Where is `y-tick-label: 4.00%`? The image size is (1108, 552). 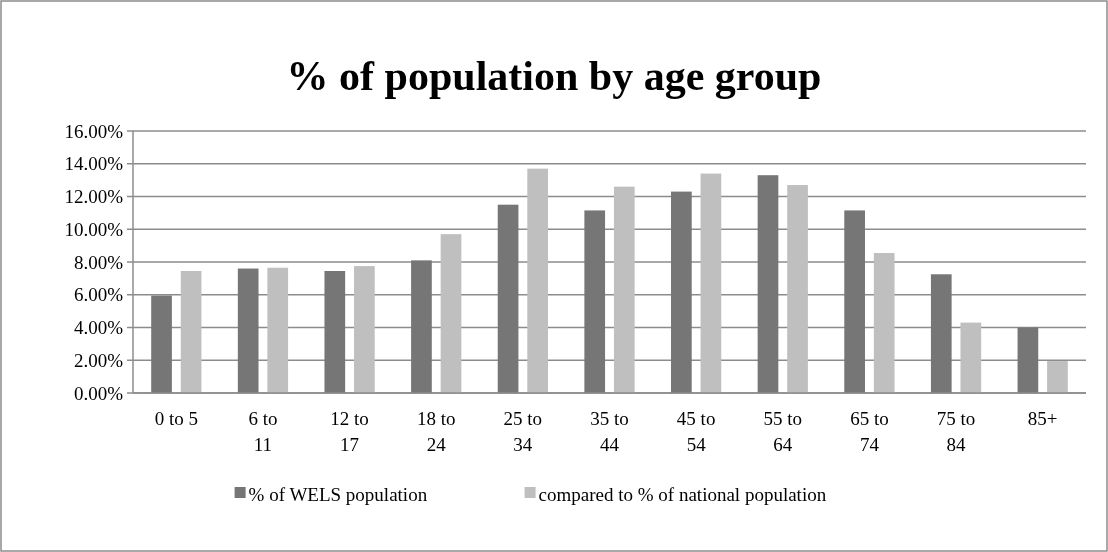 y-tick-label: 4.00% is located at coordinates (98, 328).